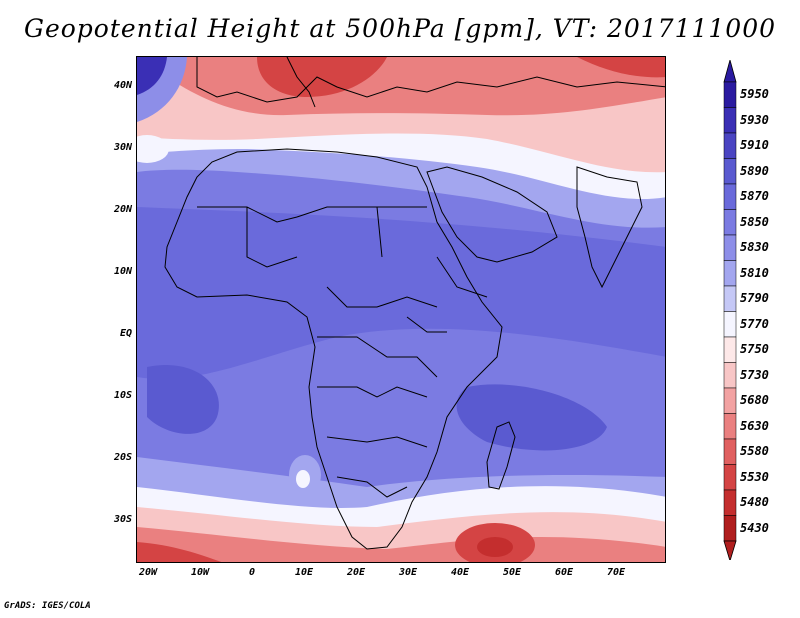  Describe the element at coordinates (754, 323) in the screenshot. I see `colorbar-label-5770: 5770` at that location.